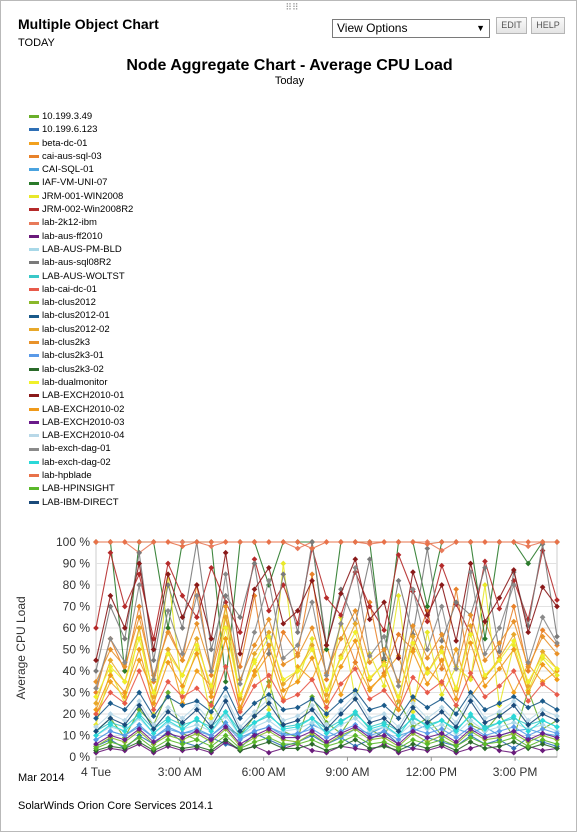 The width and height of the screenshot is (577, 832). I want to click on legend-item: lab-clus2012-01, so click(81, 315).